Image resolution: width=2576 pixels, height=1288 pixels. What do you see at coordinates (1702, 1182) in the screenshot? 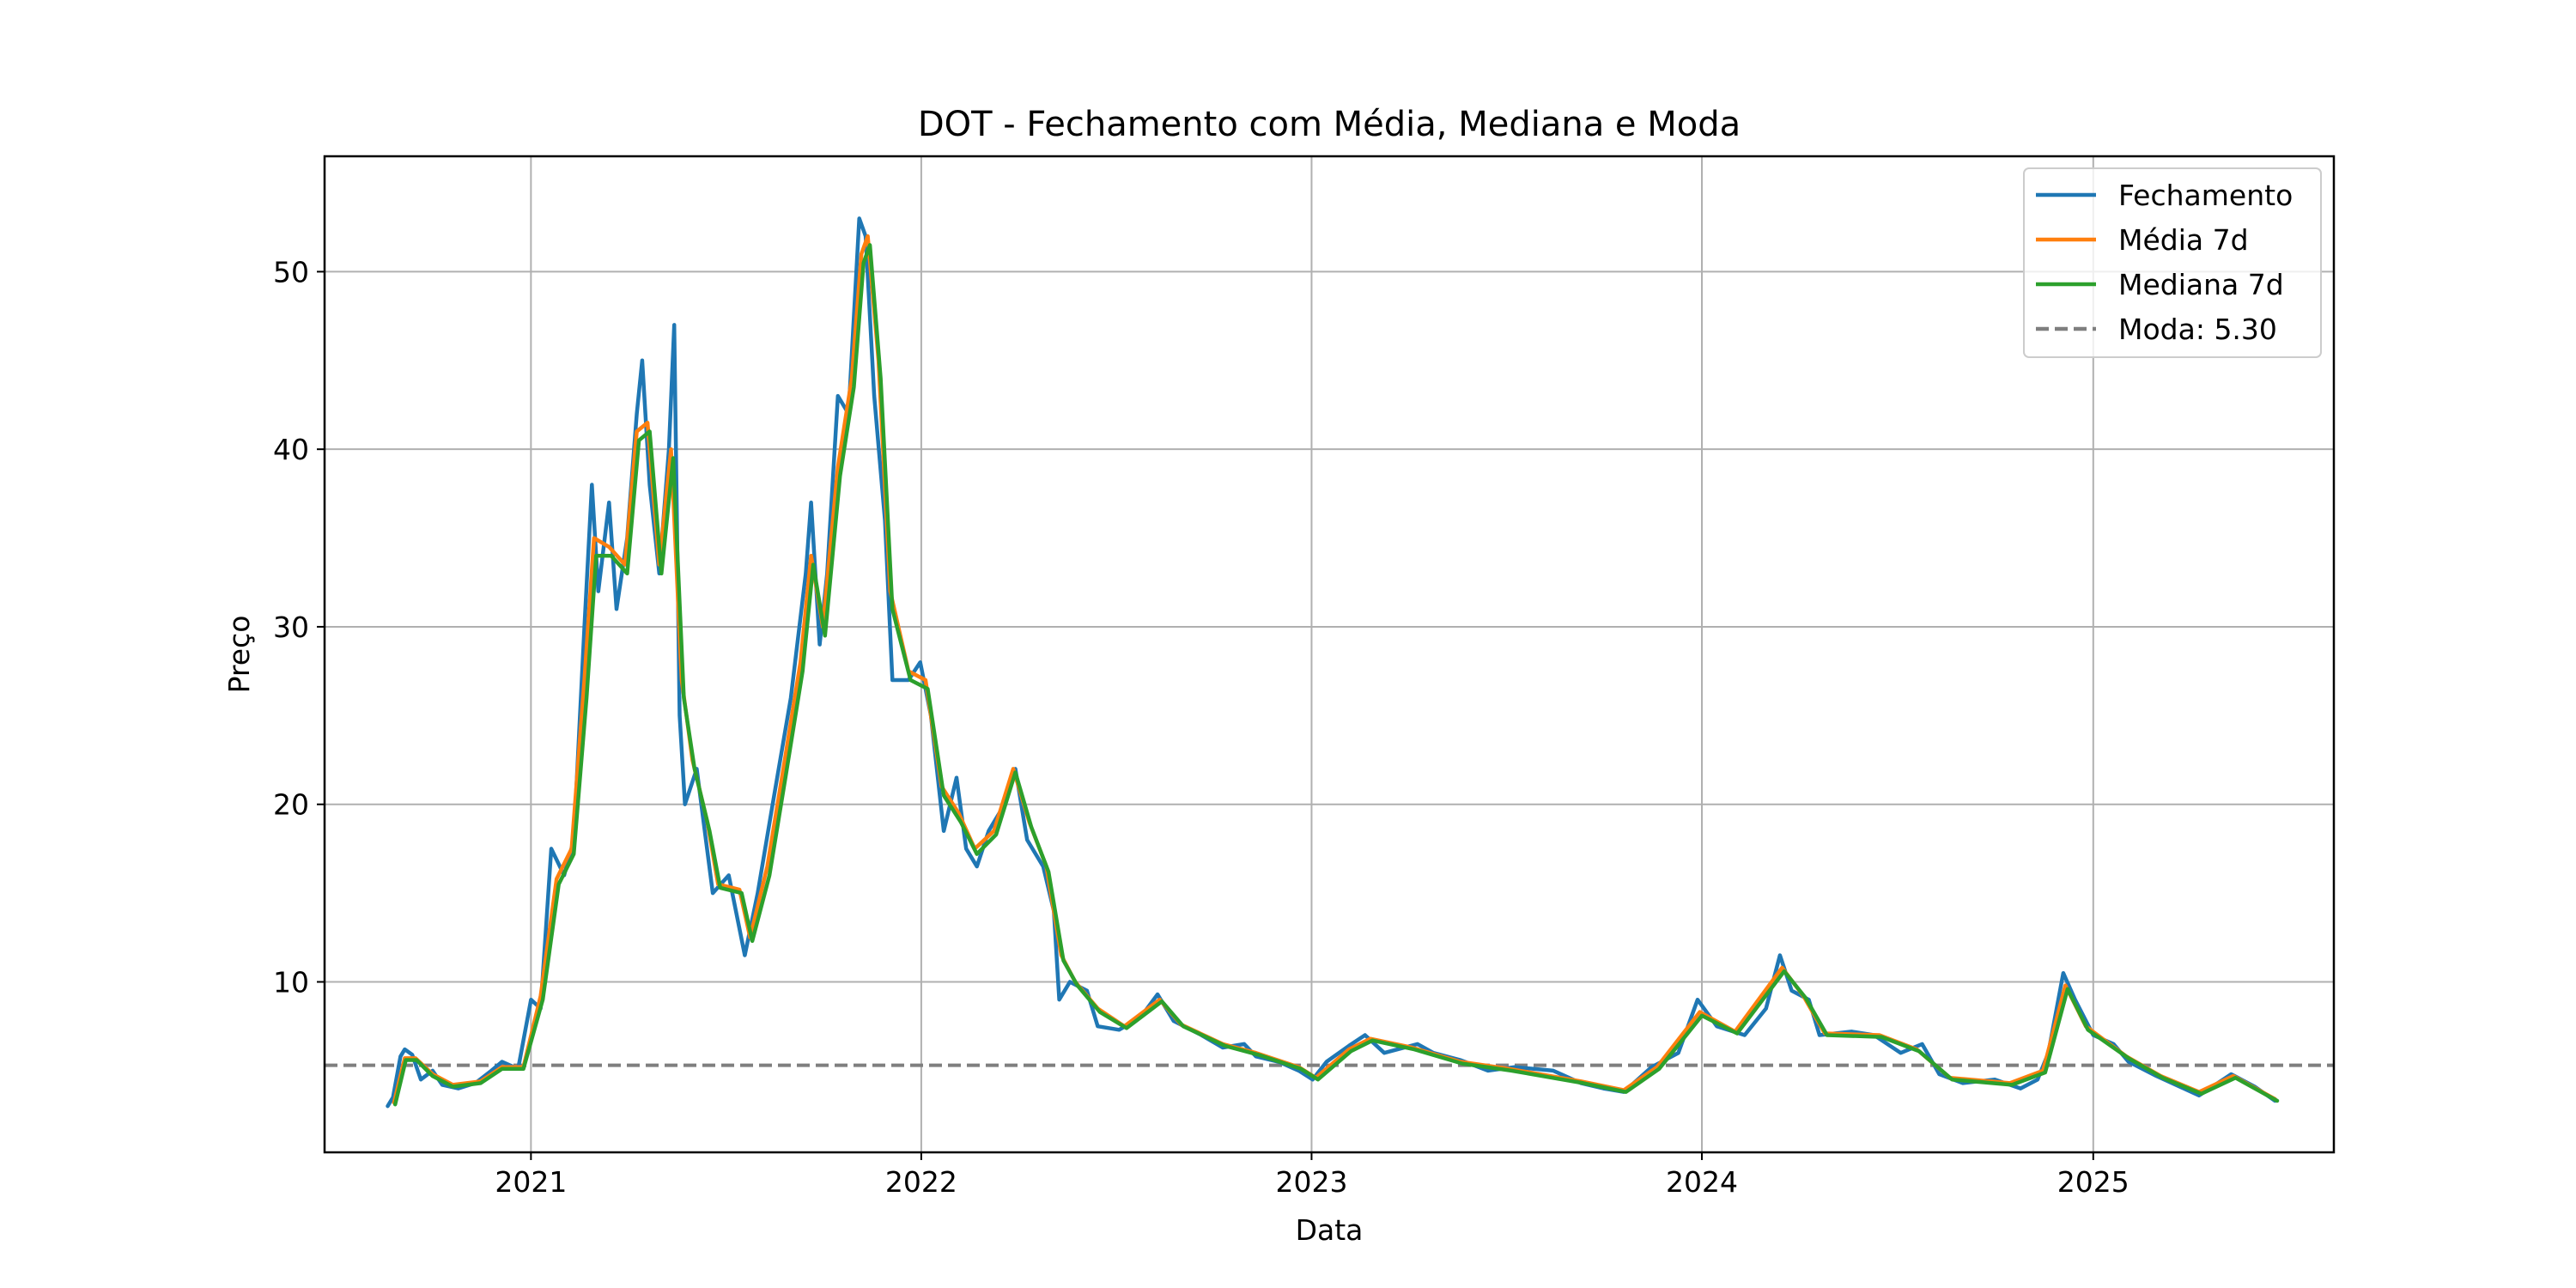
I see `x-tick-label: 2024` at bounding box center [1702, 1182].